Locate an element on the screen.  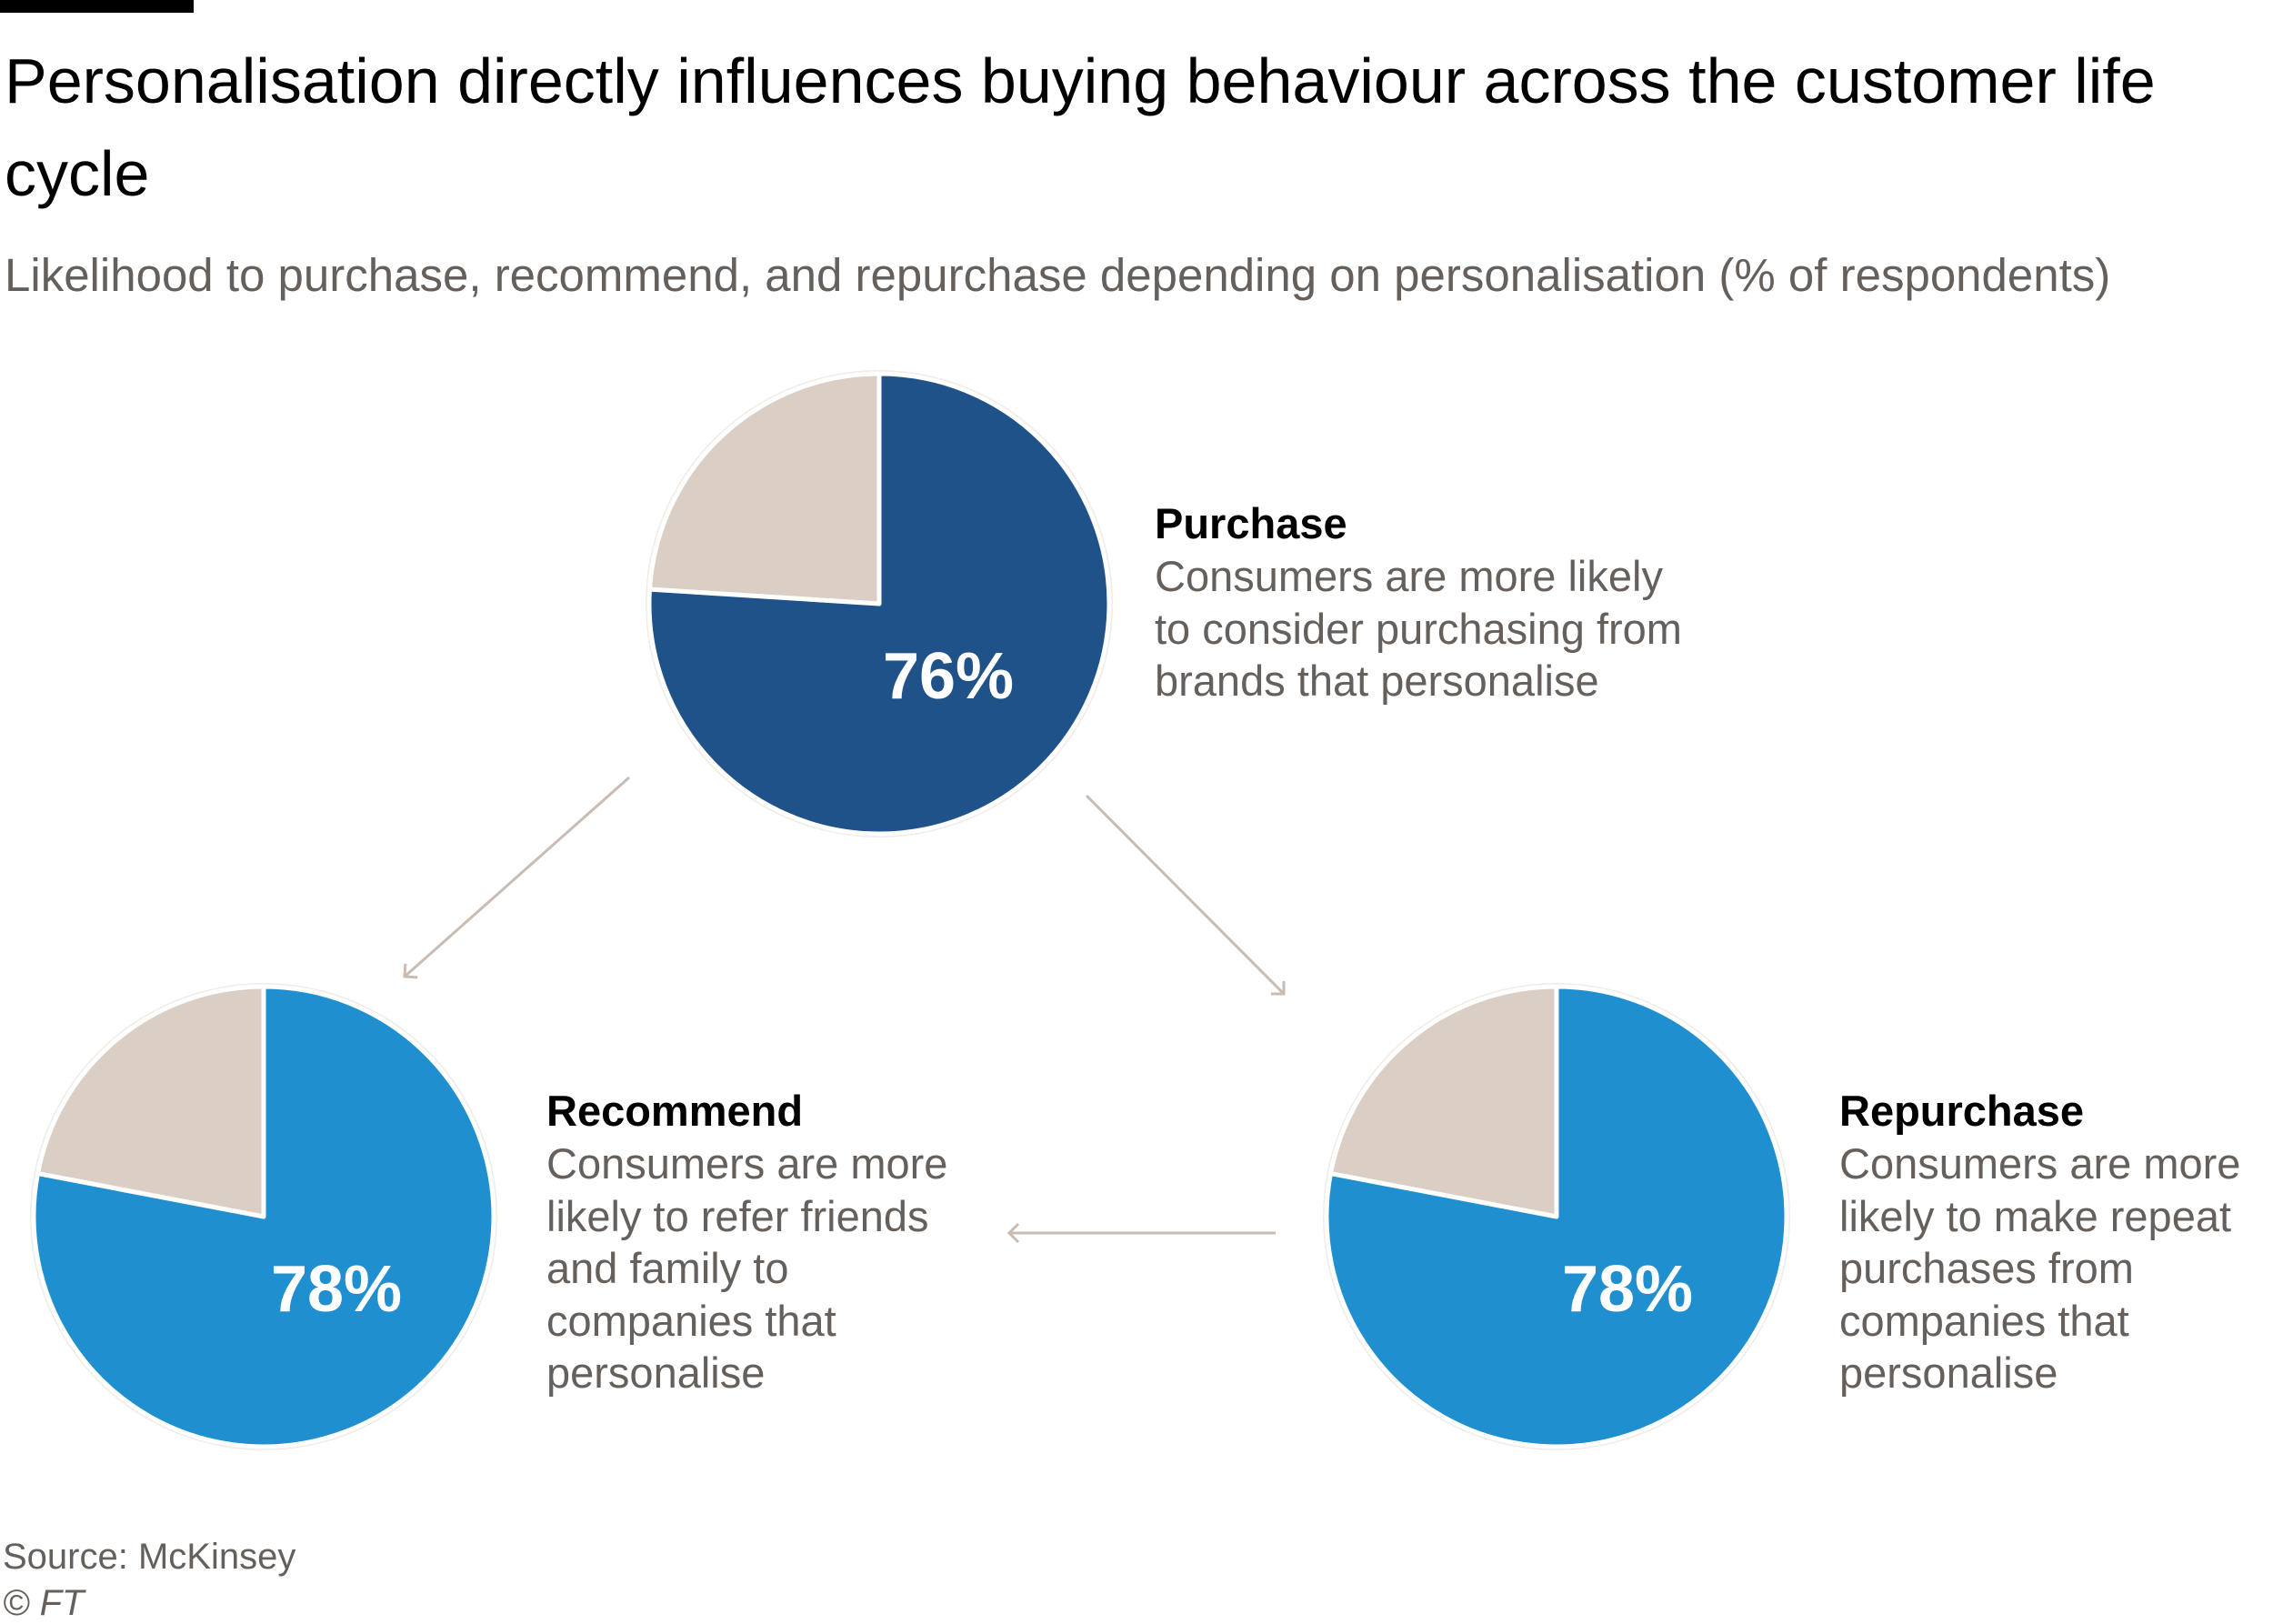
pie-repurchase-slice-value is located at coordinates (1556, 1216).